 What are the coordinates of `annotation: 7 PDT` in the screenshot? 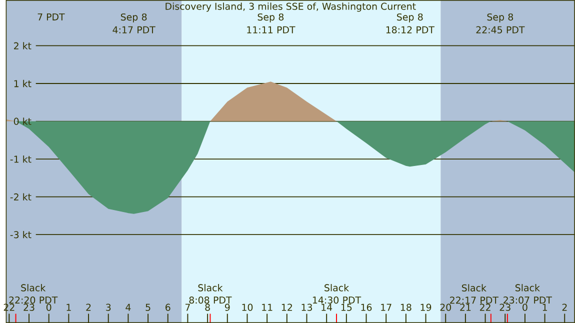 It's located at (51, 16).